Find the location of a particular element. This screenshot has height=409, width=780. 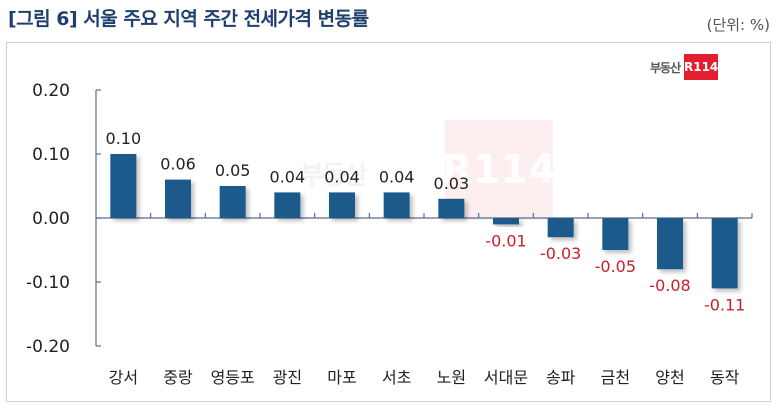

data-label: 0.10 is located at coordinates (124, 138).